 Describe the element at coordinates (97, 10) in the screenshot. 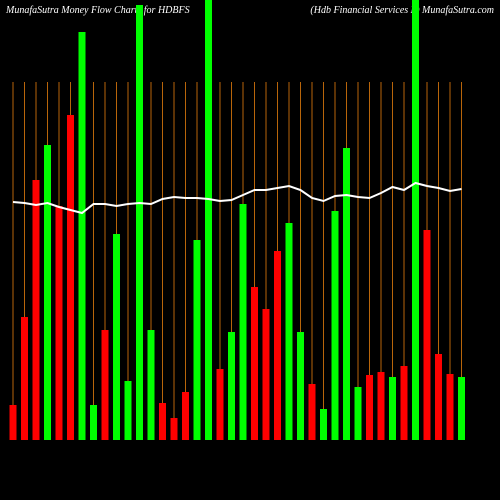

I see `chart-title: MunafaSutra Money Flow Charts for HDBFS` at that location.